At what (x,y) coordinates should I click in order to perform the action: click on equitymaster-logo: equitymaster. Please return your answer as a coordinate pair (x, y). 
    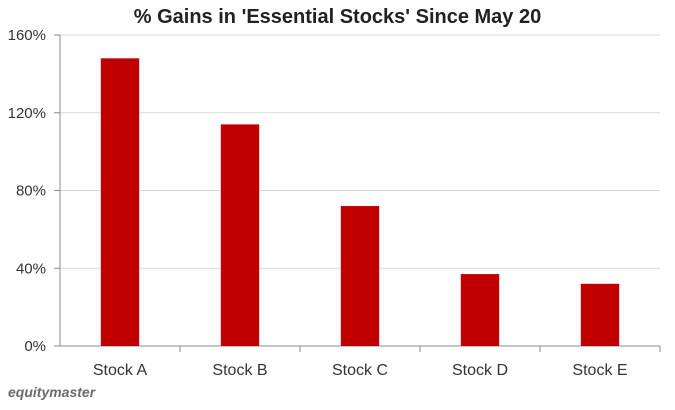
    Looking at the image, I should click on (52, 392).